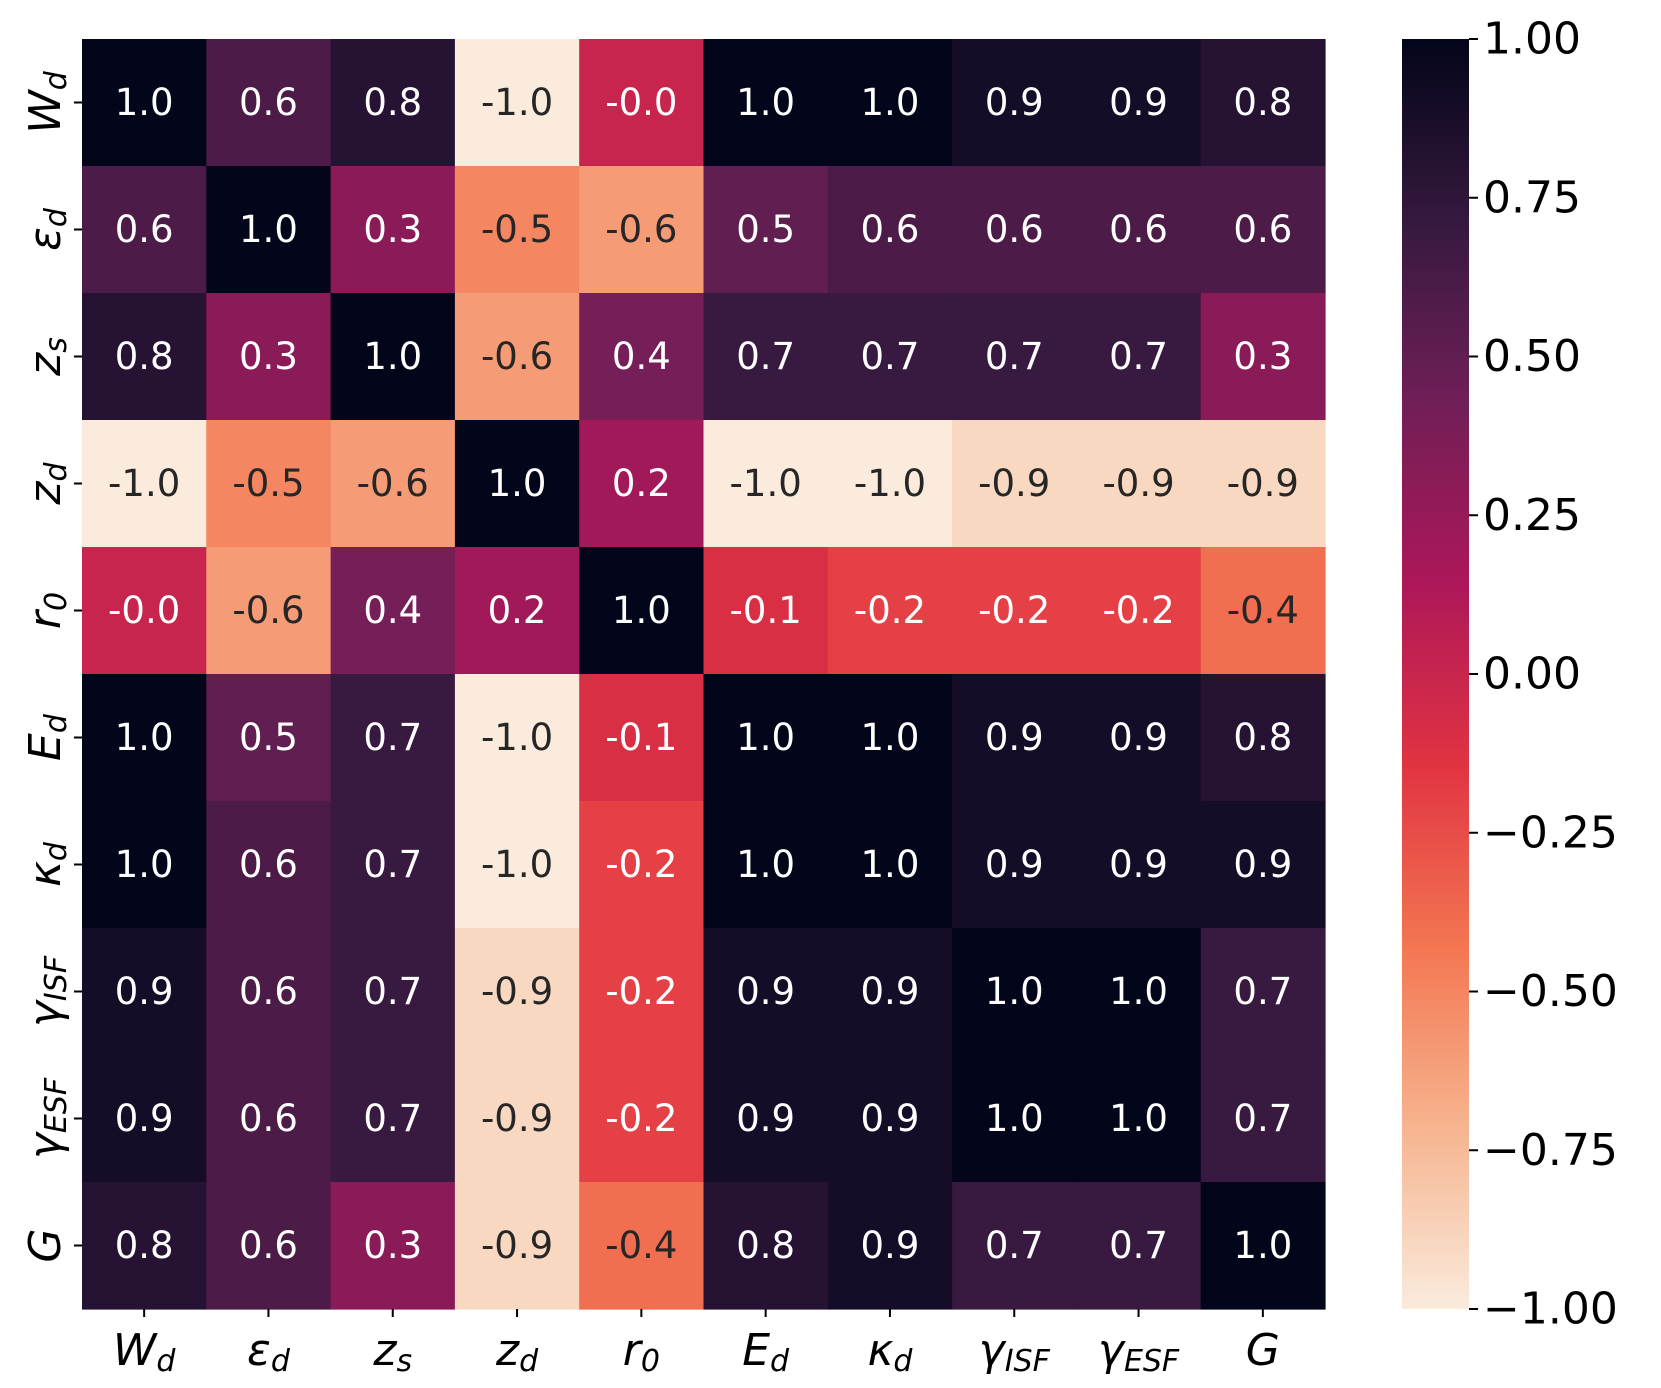 The width and height of the screenshot is (1661, 1388). I want to click on axis-label-main: r, so click(45, 618).